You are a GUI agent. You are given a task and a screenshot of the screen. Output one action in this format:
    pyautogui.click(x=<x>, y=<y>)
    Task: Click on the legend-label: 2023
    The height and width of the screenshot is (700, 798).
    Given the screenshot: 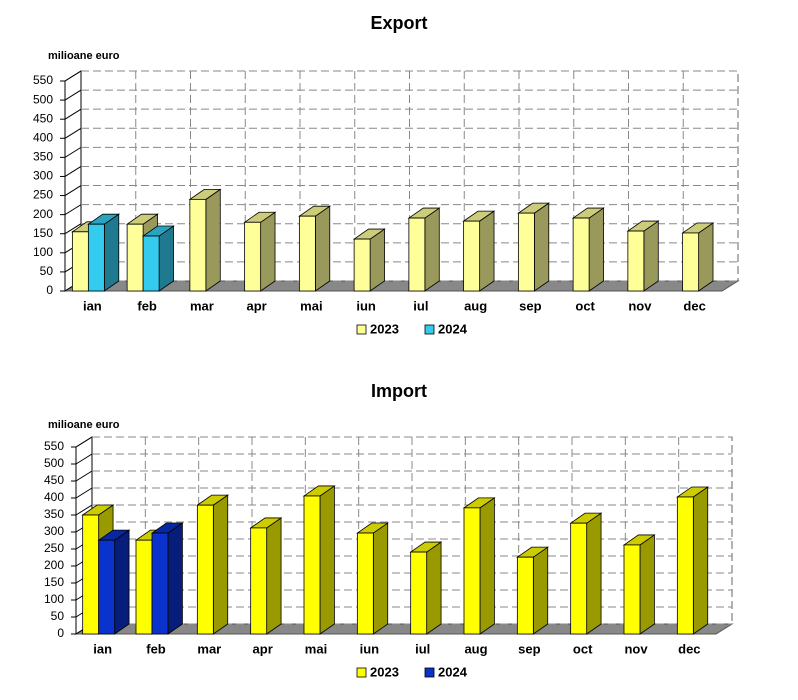 What is the action you would take?
    pyautogui.click(x=384, y=671)
    